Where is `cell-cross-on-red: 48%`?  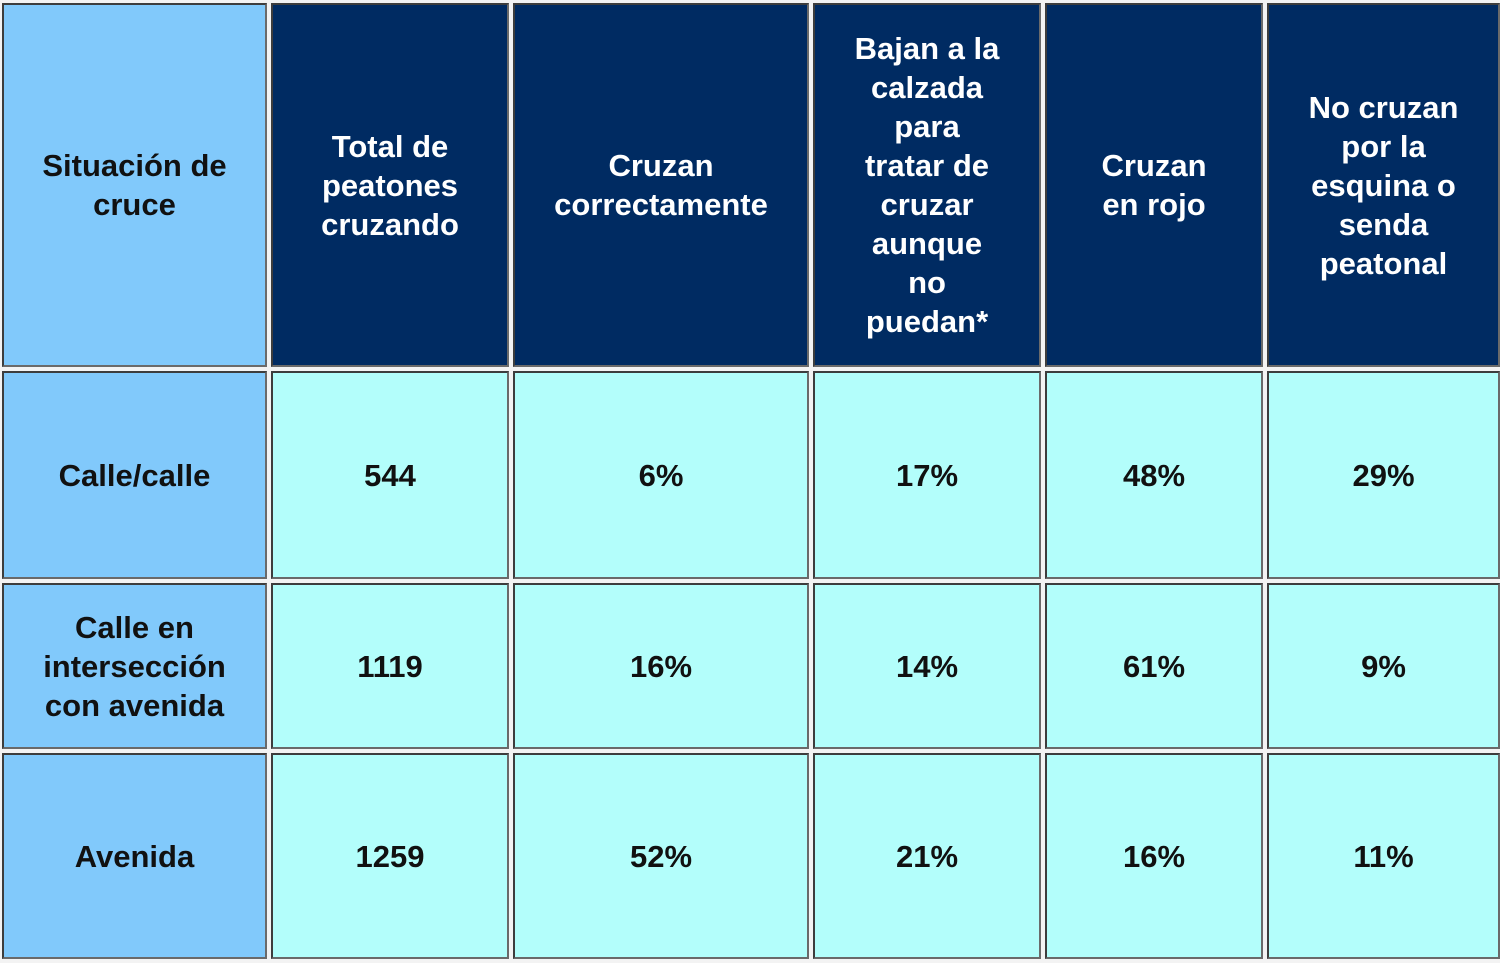
cell-cross-on-red: 48% is located at coordinates (1154, 475).